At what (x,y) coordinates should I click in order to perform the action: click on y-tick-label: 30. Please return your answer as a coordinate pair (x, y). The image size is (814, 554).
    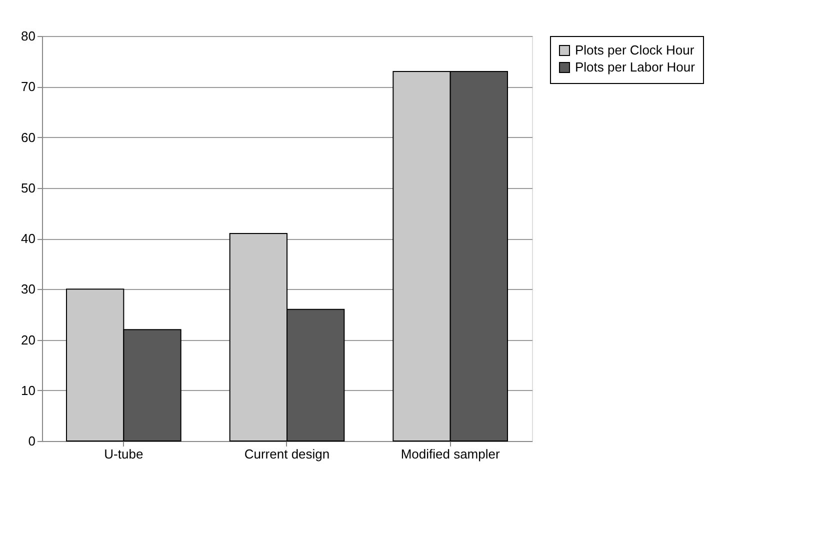
    Looking at the image, I should click on (28, 289).